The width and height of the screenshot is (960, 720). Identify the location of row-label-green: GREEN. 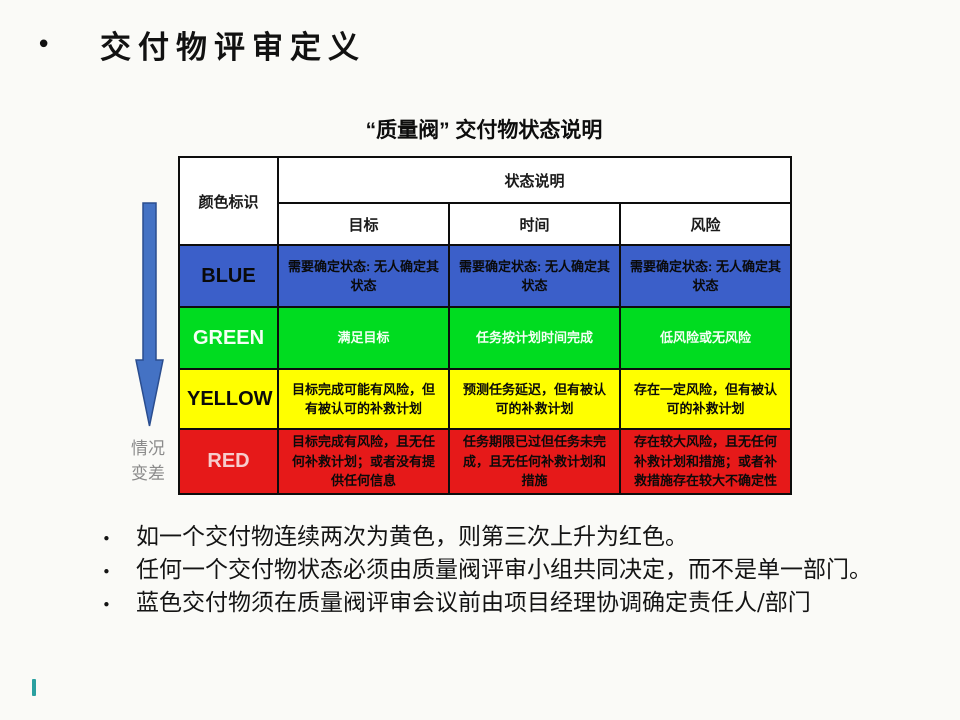
(228, 338).